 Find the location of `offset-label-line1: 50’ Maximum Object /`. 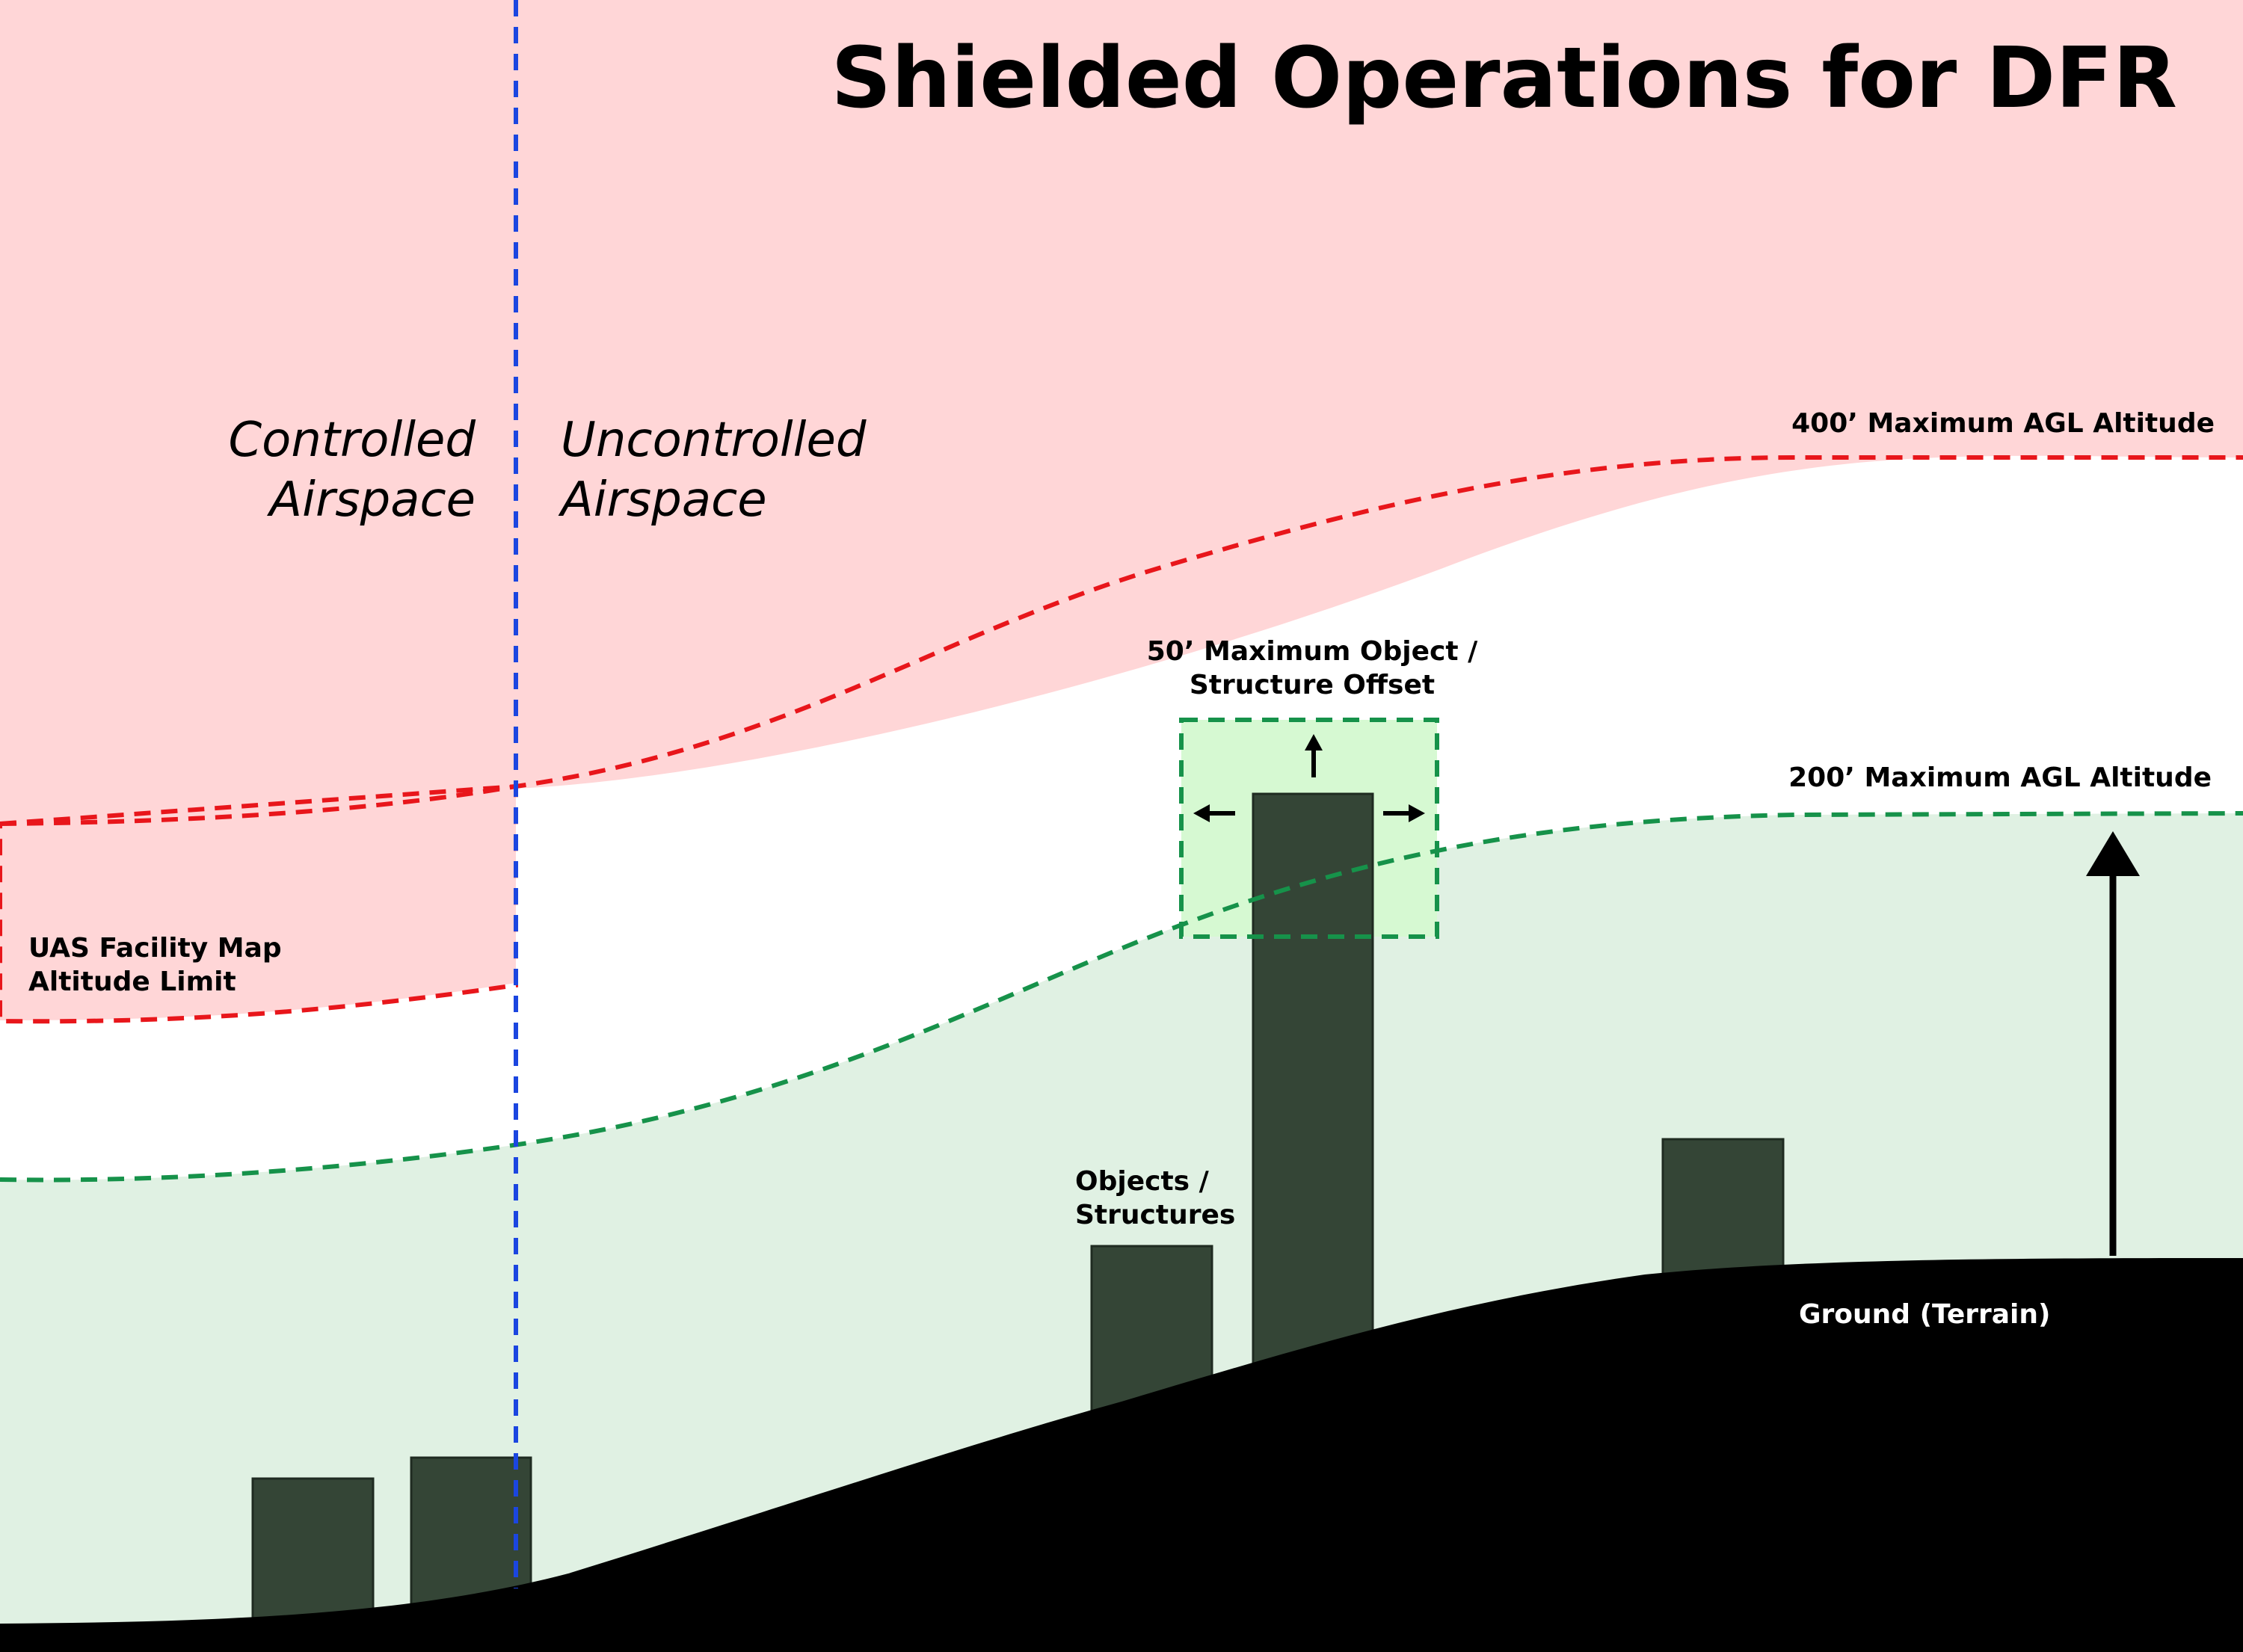

offset-label-line1: 50’ Maximum Object / is located at coordinates (1312, 652).